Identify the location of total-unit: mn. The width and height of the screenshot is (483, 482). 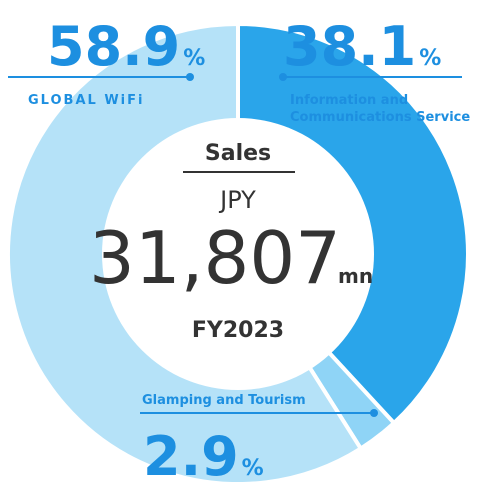
(355, 276).